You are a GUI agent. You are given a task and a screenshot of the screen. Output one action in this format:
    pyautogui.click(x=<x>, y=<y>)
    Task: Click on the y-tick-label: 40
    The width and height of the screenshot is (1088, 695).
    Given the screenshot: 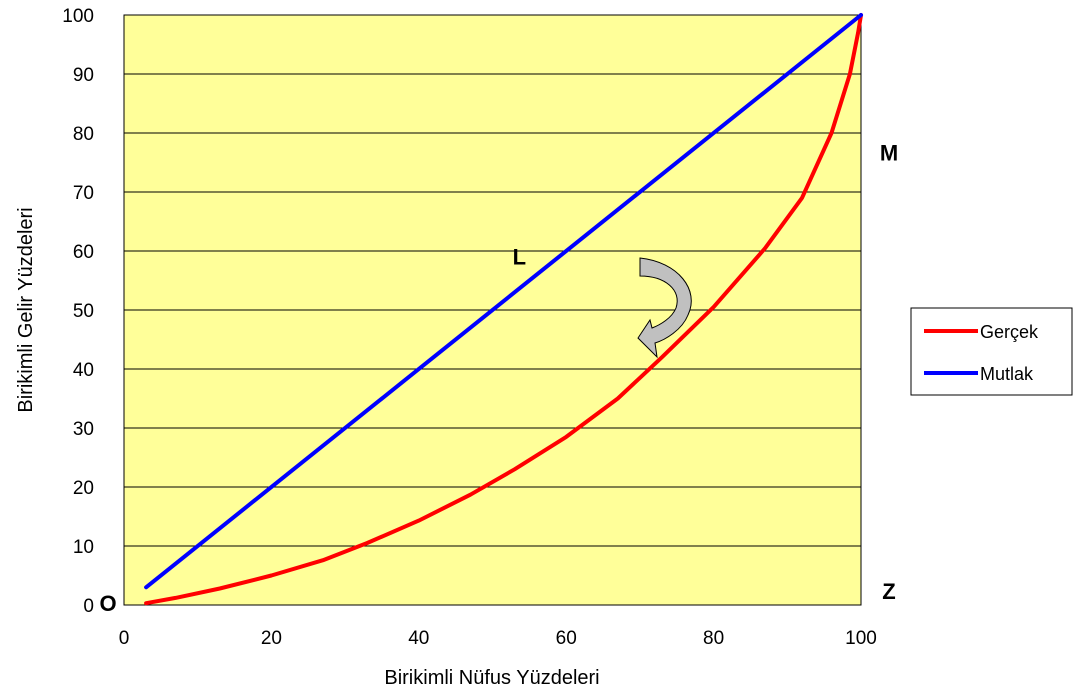 What is the action you would take?
    pyautogui.click(x=83, y=370)
    